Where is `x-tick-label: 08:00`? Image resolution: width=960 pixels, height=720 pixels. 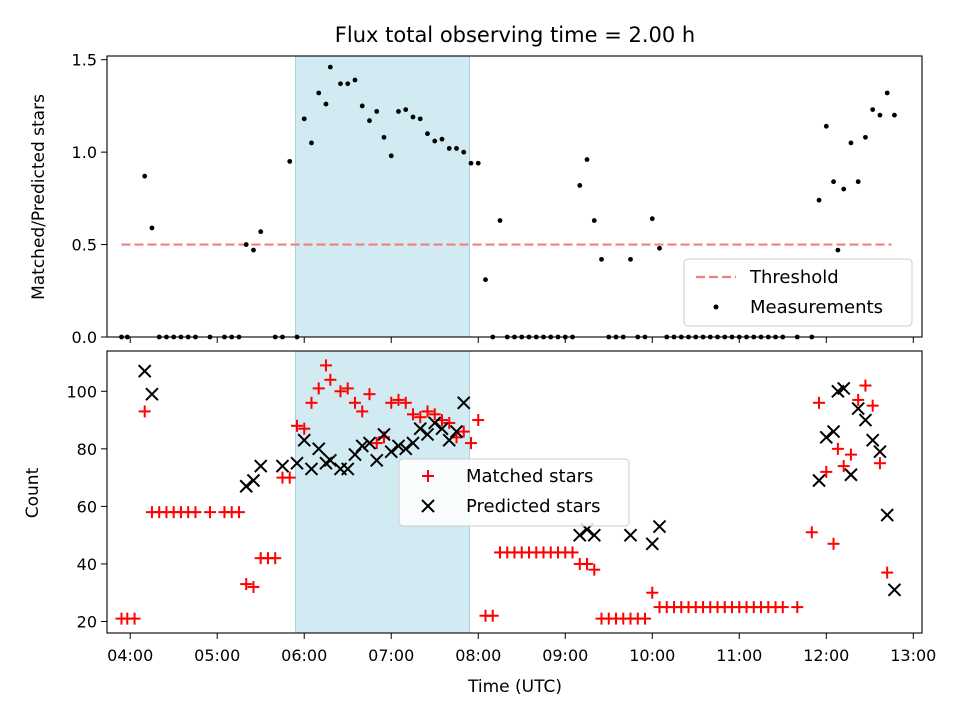 x-tick-label: 08:00 is located at coordinates (478, 655).